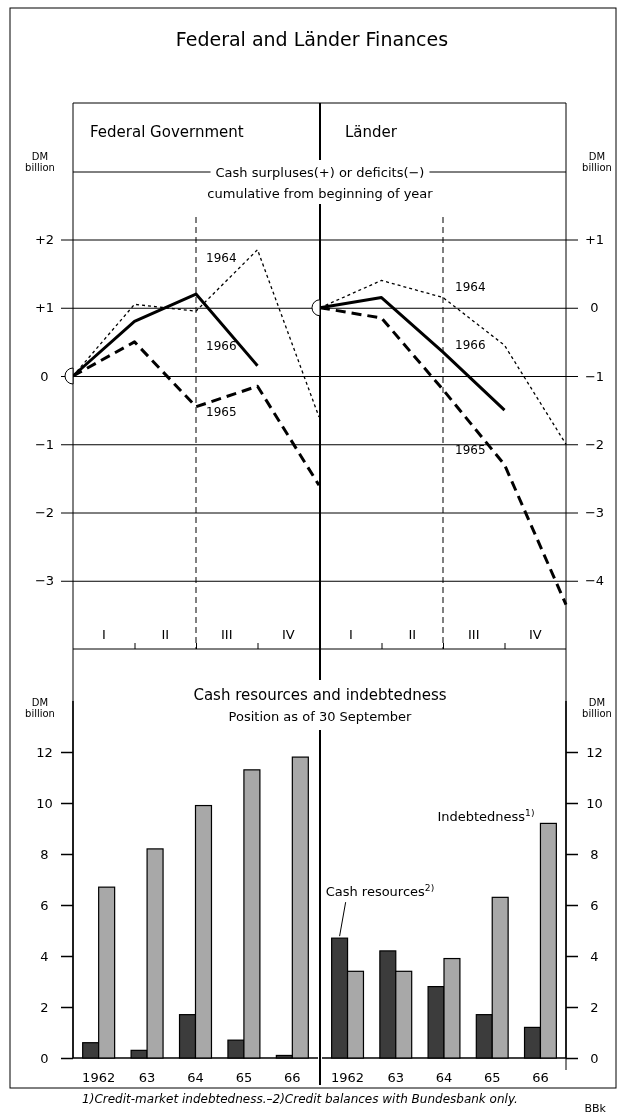 The width and height of the screenshot is (624, 1118). What do you see at coordinates (167, 132) in the screenshot?
I see `text: Federal Government` at bounding box center [167, 132].